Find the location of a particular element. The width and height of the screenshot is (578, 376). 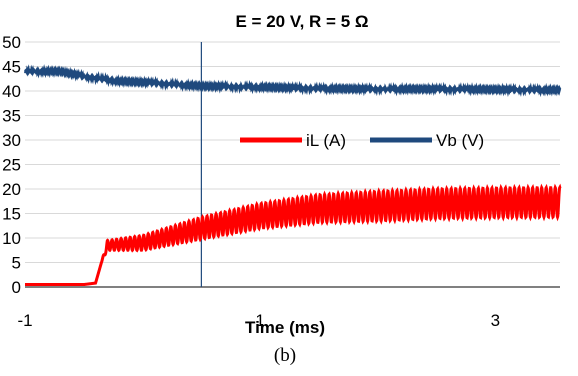

legend-label-vb: Vb (V) is located at coordinates (460, 140).